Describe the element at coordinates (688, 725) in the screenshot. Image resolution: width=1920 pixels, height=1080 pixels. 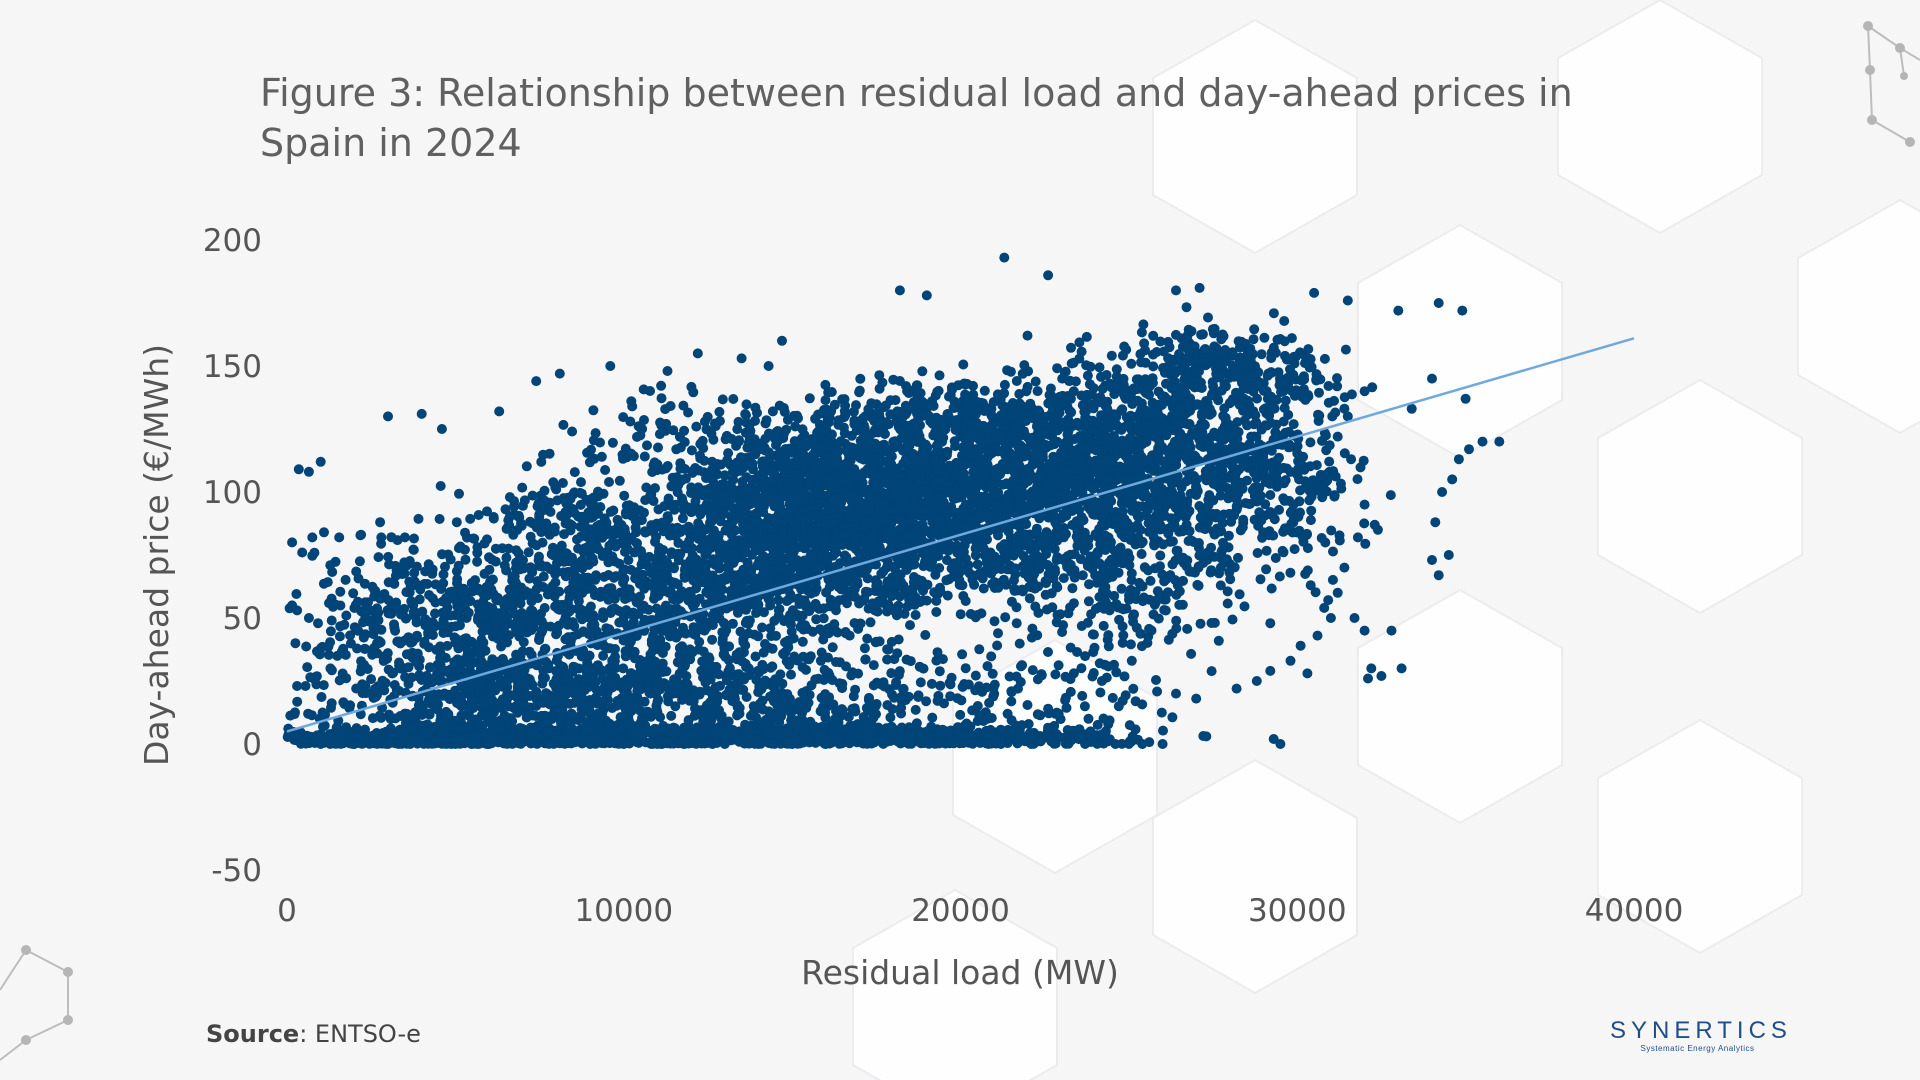
I see `scatter-point-1931` at that location.